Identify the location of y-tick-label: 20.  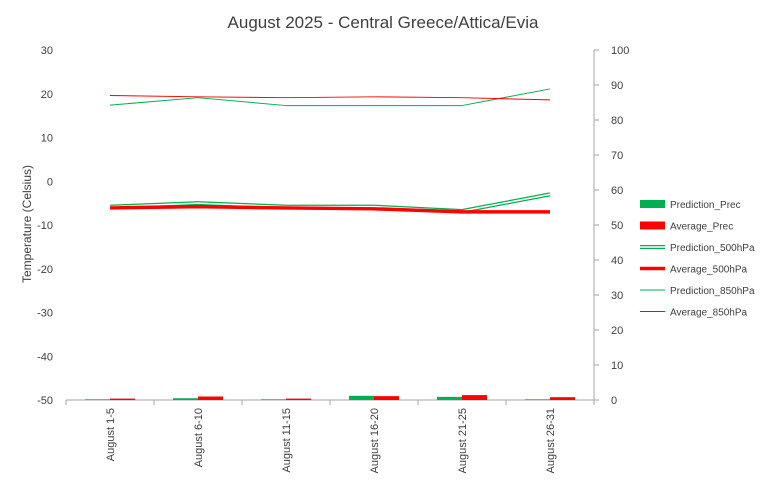
(47, 95).